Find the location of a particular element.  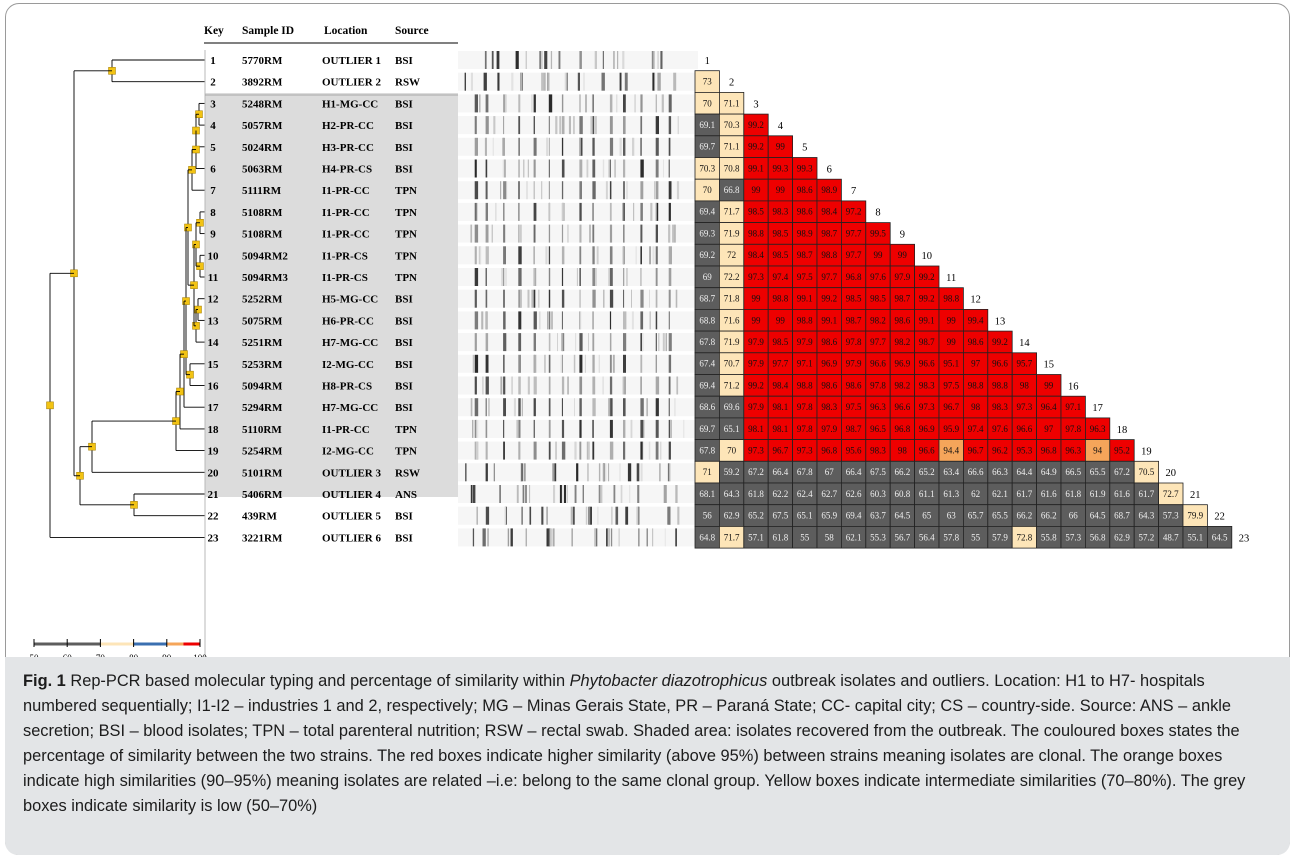

matrix-cell: 97.4 is located at coordinates (780, 277).